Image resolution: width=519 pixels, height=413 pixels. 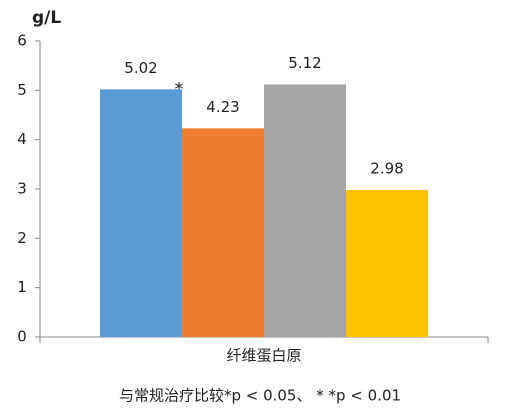 I want to click on y-tick-label: 3, so click(x=22, y=189).